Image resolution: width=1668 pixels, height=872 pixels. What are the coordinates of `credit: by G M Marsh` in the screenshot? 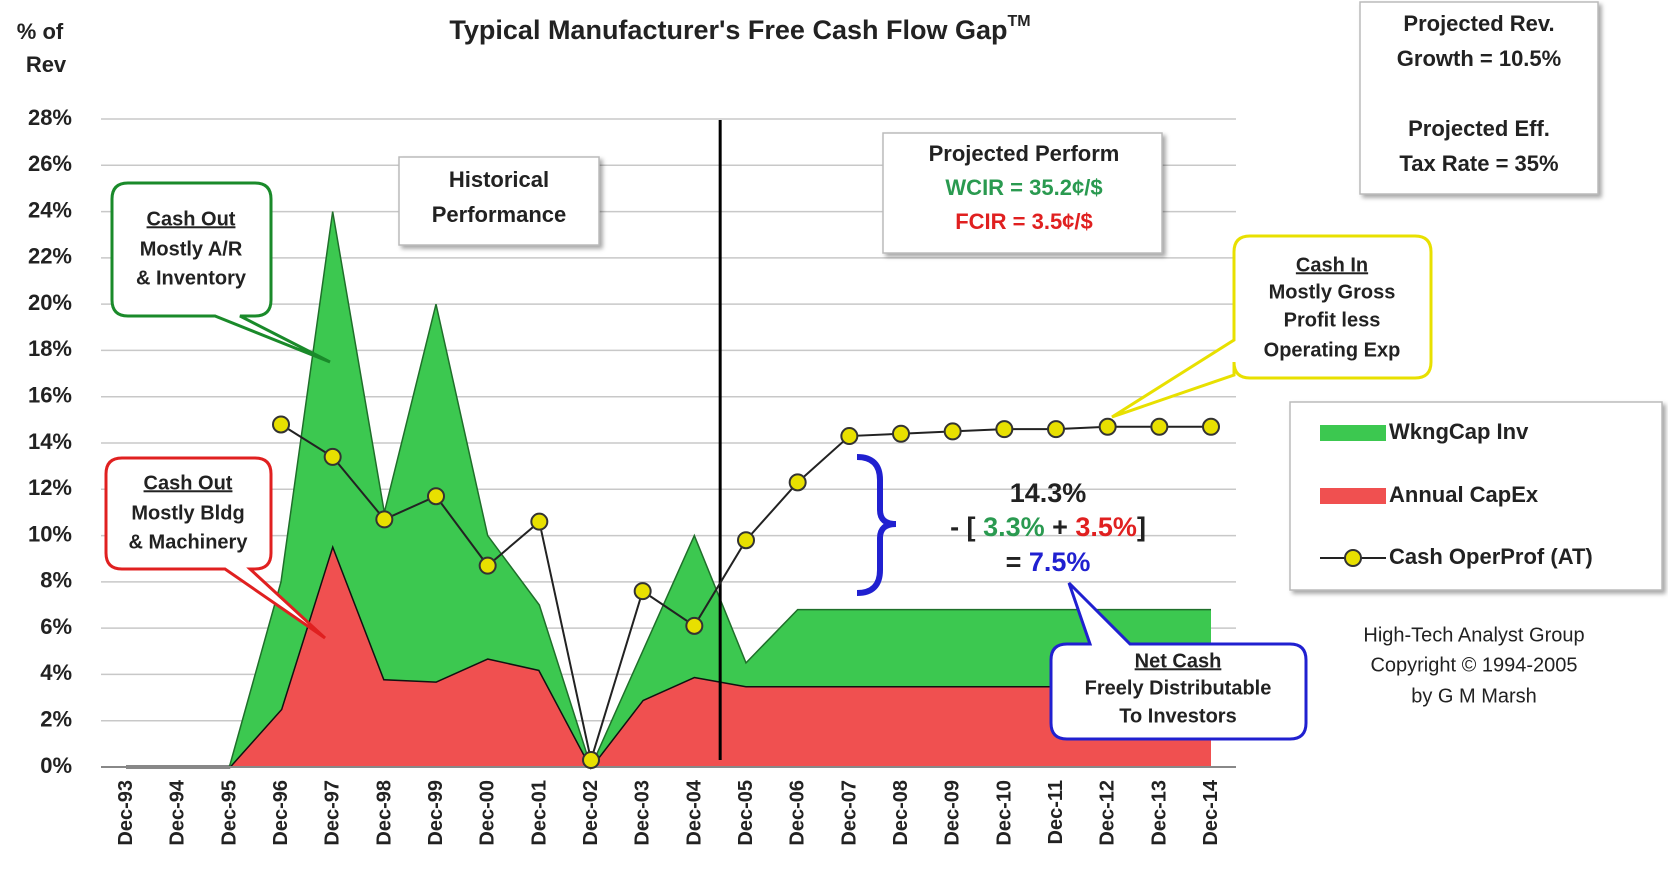 It's located at (1474, 696).